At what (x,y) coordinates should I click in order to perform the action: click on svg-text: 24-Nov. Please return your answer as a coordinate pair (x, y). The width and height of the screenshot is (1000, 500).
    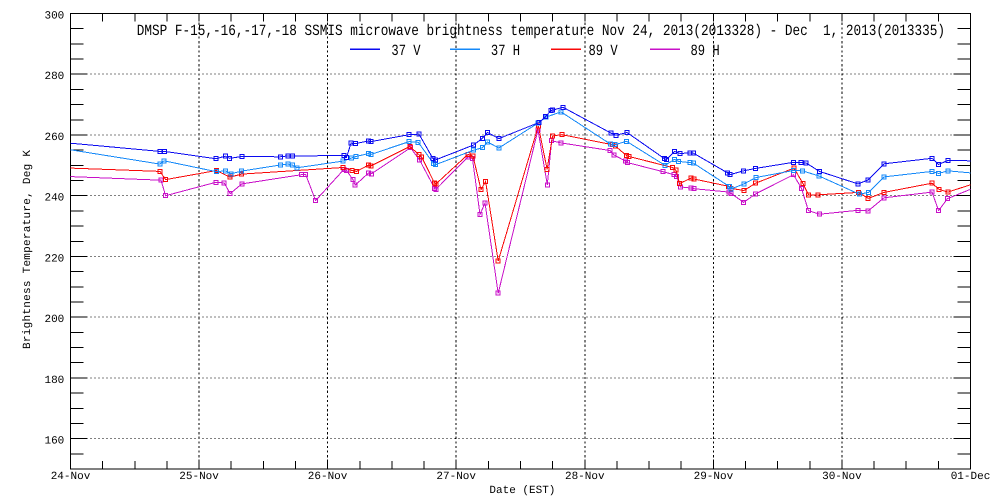
    Looking at the image, I should click on (71, 477).